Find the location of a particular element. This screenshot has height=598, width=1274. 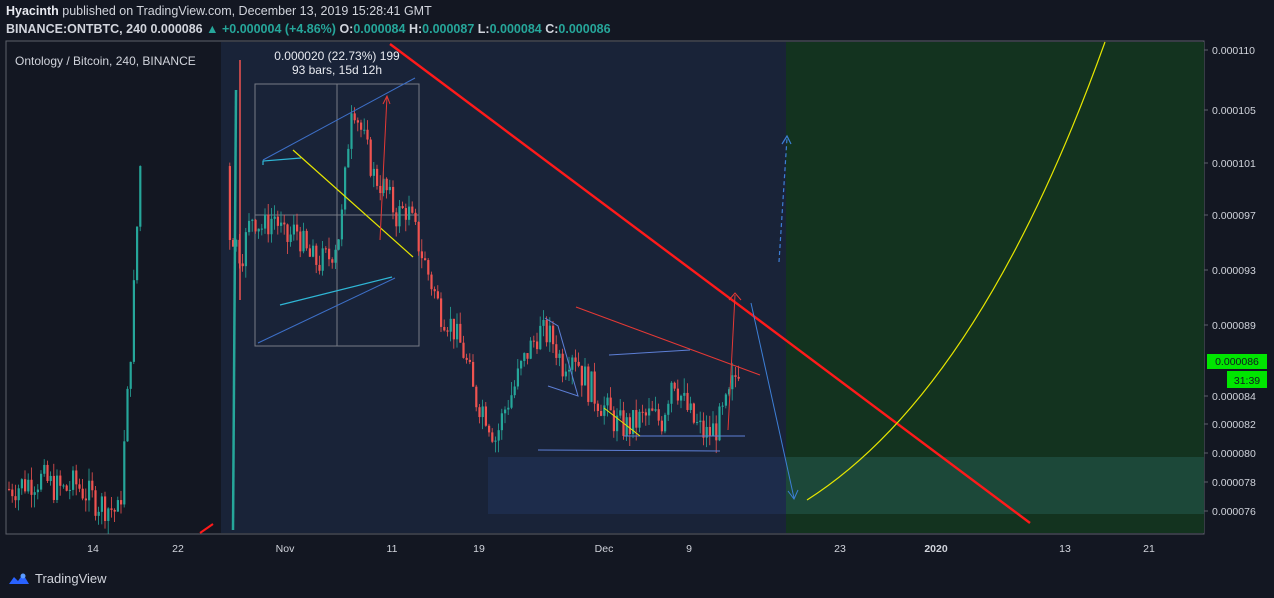

chart-title: Ontology / Bitcoin, 240, BINANCE is located at coordinates (105, 61).